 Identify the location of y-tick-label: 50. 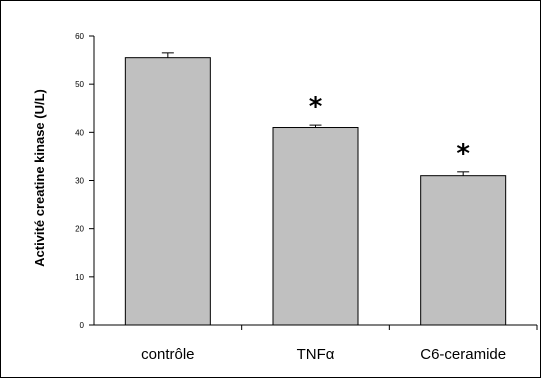
(79, 84).